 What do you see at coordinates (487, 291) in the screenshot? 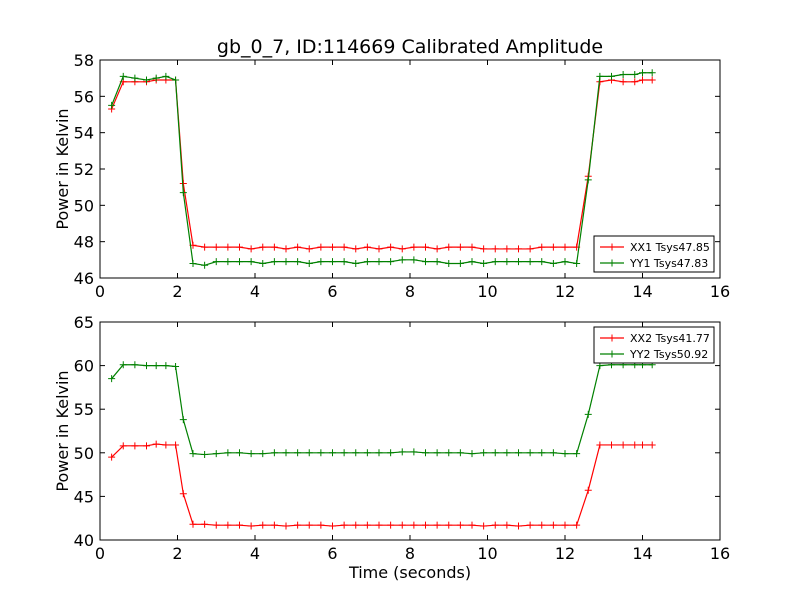
I see `x-tick-label: 10` at bounding box center [487, 291].